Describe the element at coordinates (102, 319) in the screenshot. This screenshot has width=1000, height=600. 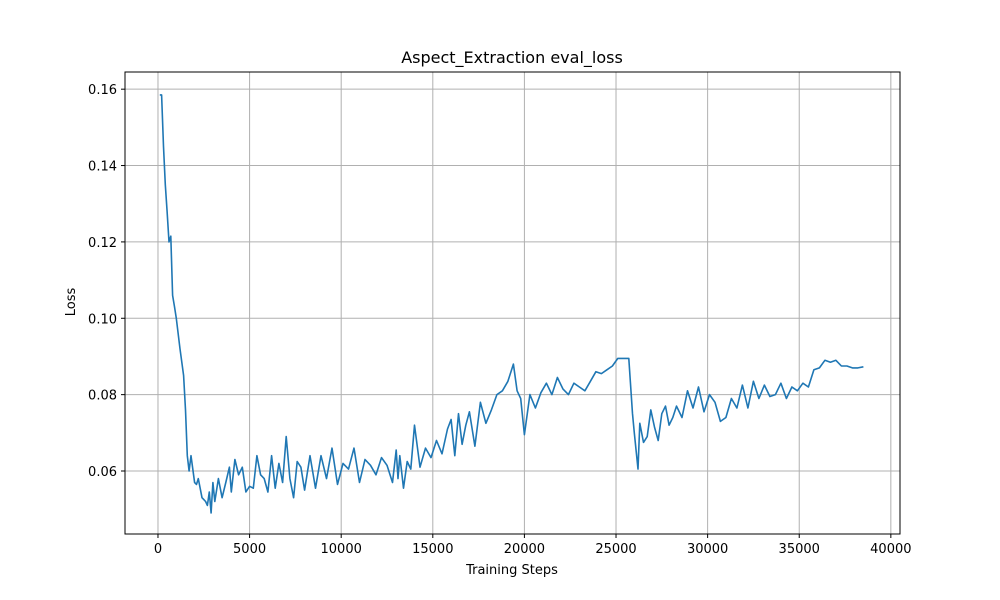
I see `y-tick-label: 0.10` at that location.